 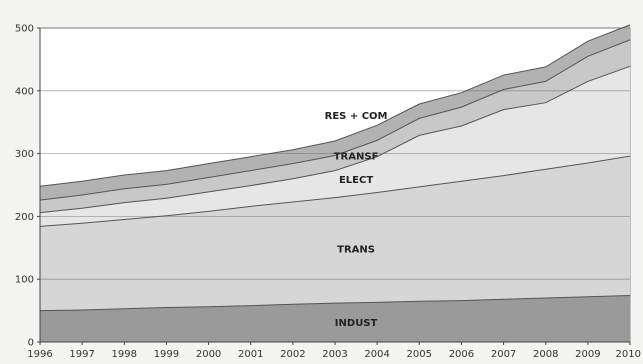 I want to click on x-tick-1997: 1997, so click(x=81, y=354).